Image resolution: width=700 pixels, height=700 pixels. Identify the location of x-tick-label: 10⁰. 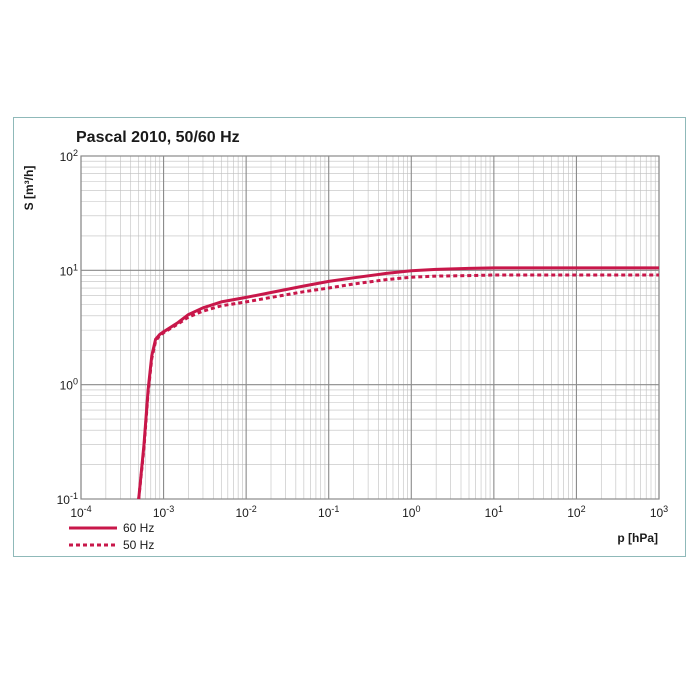
(411, 512).